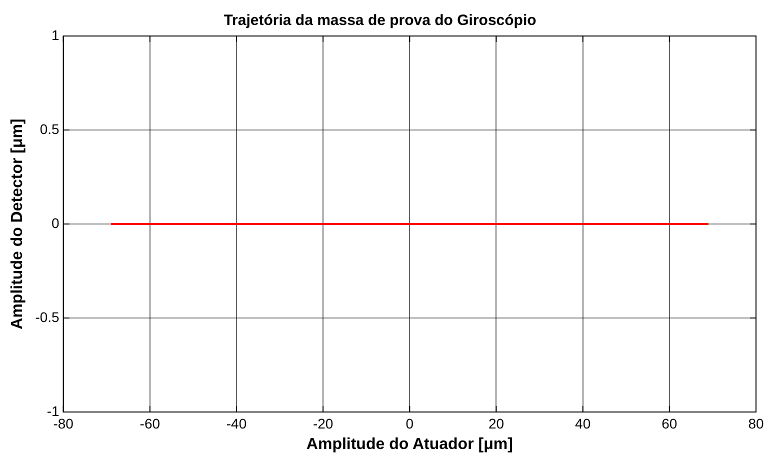  I want to click on x-tick-label: 80, so click(756, 423).